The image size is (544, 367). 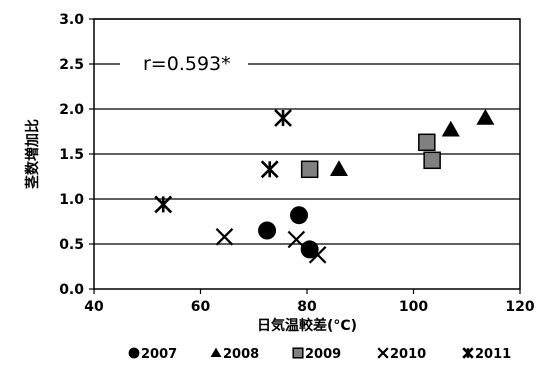 I want to click on y-tick-label-0: 0.0, so click(x=71, y=290).